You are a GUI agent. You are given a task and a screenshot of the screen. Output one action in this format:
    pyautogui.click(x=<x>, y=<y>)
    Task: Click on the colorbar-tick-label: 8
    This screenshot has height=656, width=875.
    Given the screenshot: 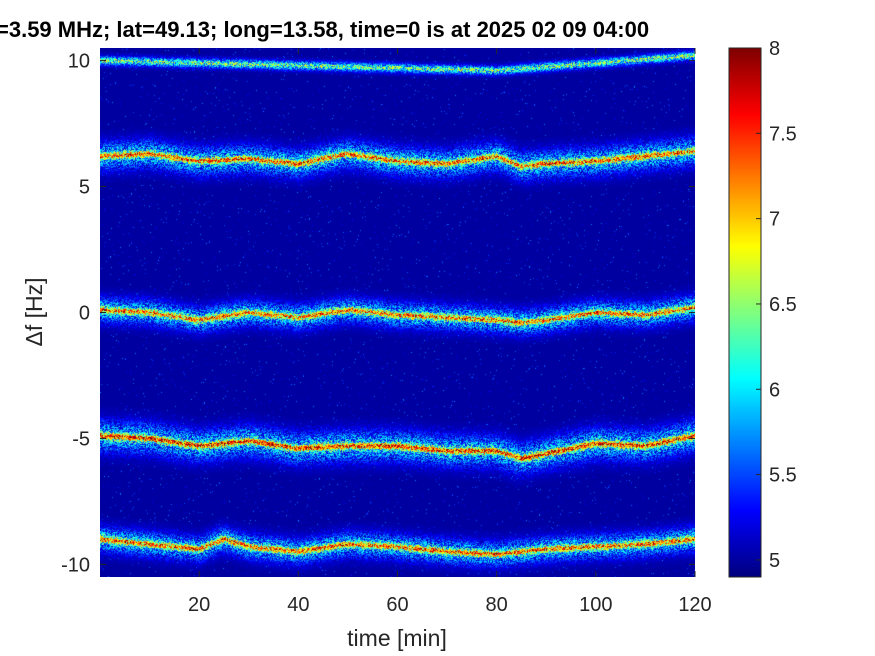 What is the action you would take?
    pyautogui.click(x=774, y=49)
    